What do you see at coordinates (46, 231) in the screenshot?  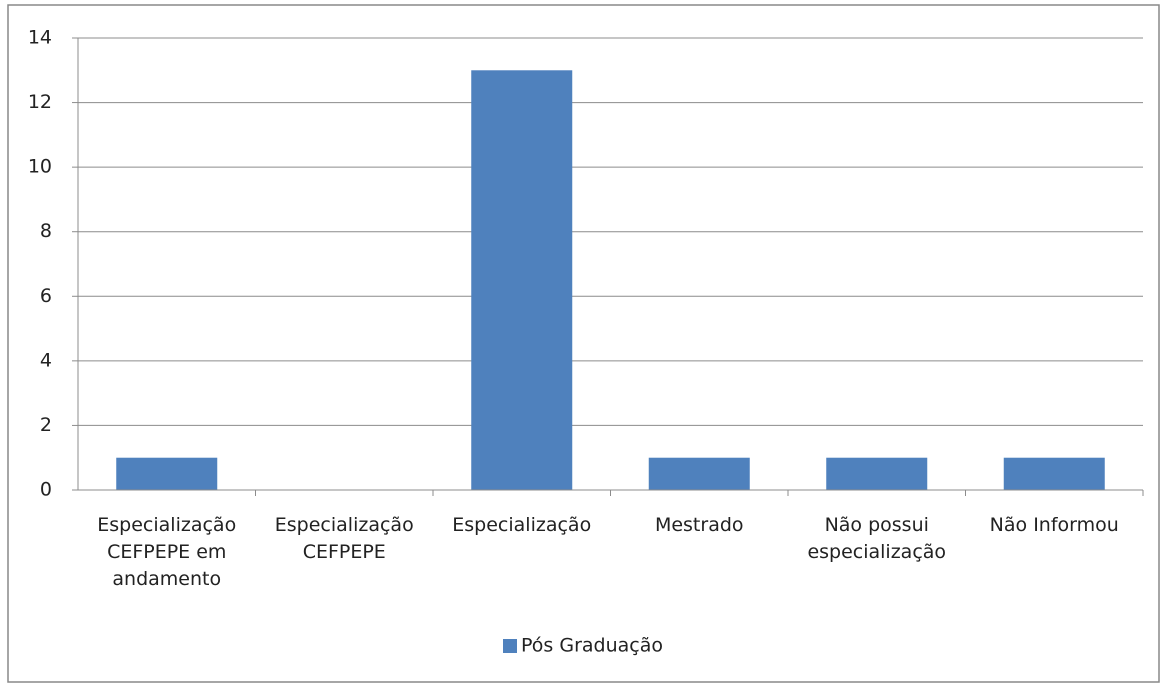 I see `y-tick-label: 8` at bounding box center [46, 231].